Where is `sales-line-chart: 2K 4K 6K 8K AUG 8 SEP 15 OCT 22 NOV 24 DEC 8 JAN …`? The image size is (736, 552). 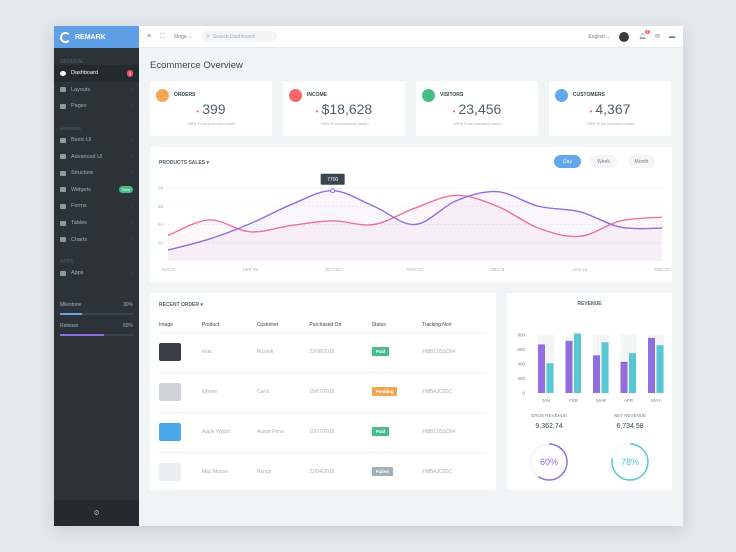
sales-line-chart: 2K 4K 6K 8K AUG 8 SEP 15 OCT 22 NOV 24 DEC 8 JAN … is located at coordinates (414, 222).